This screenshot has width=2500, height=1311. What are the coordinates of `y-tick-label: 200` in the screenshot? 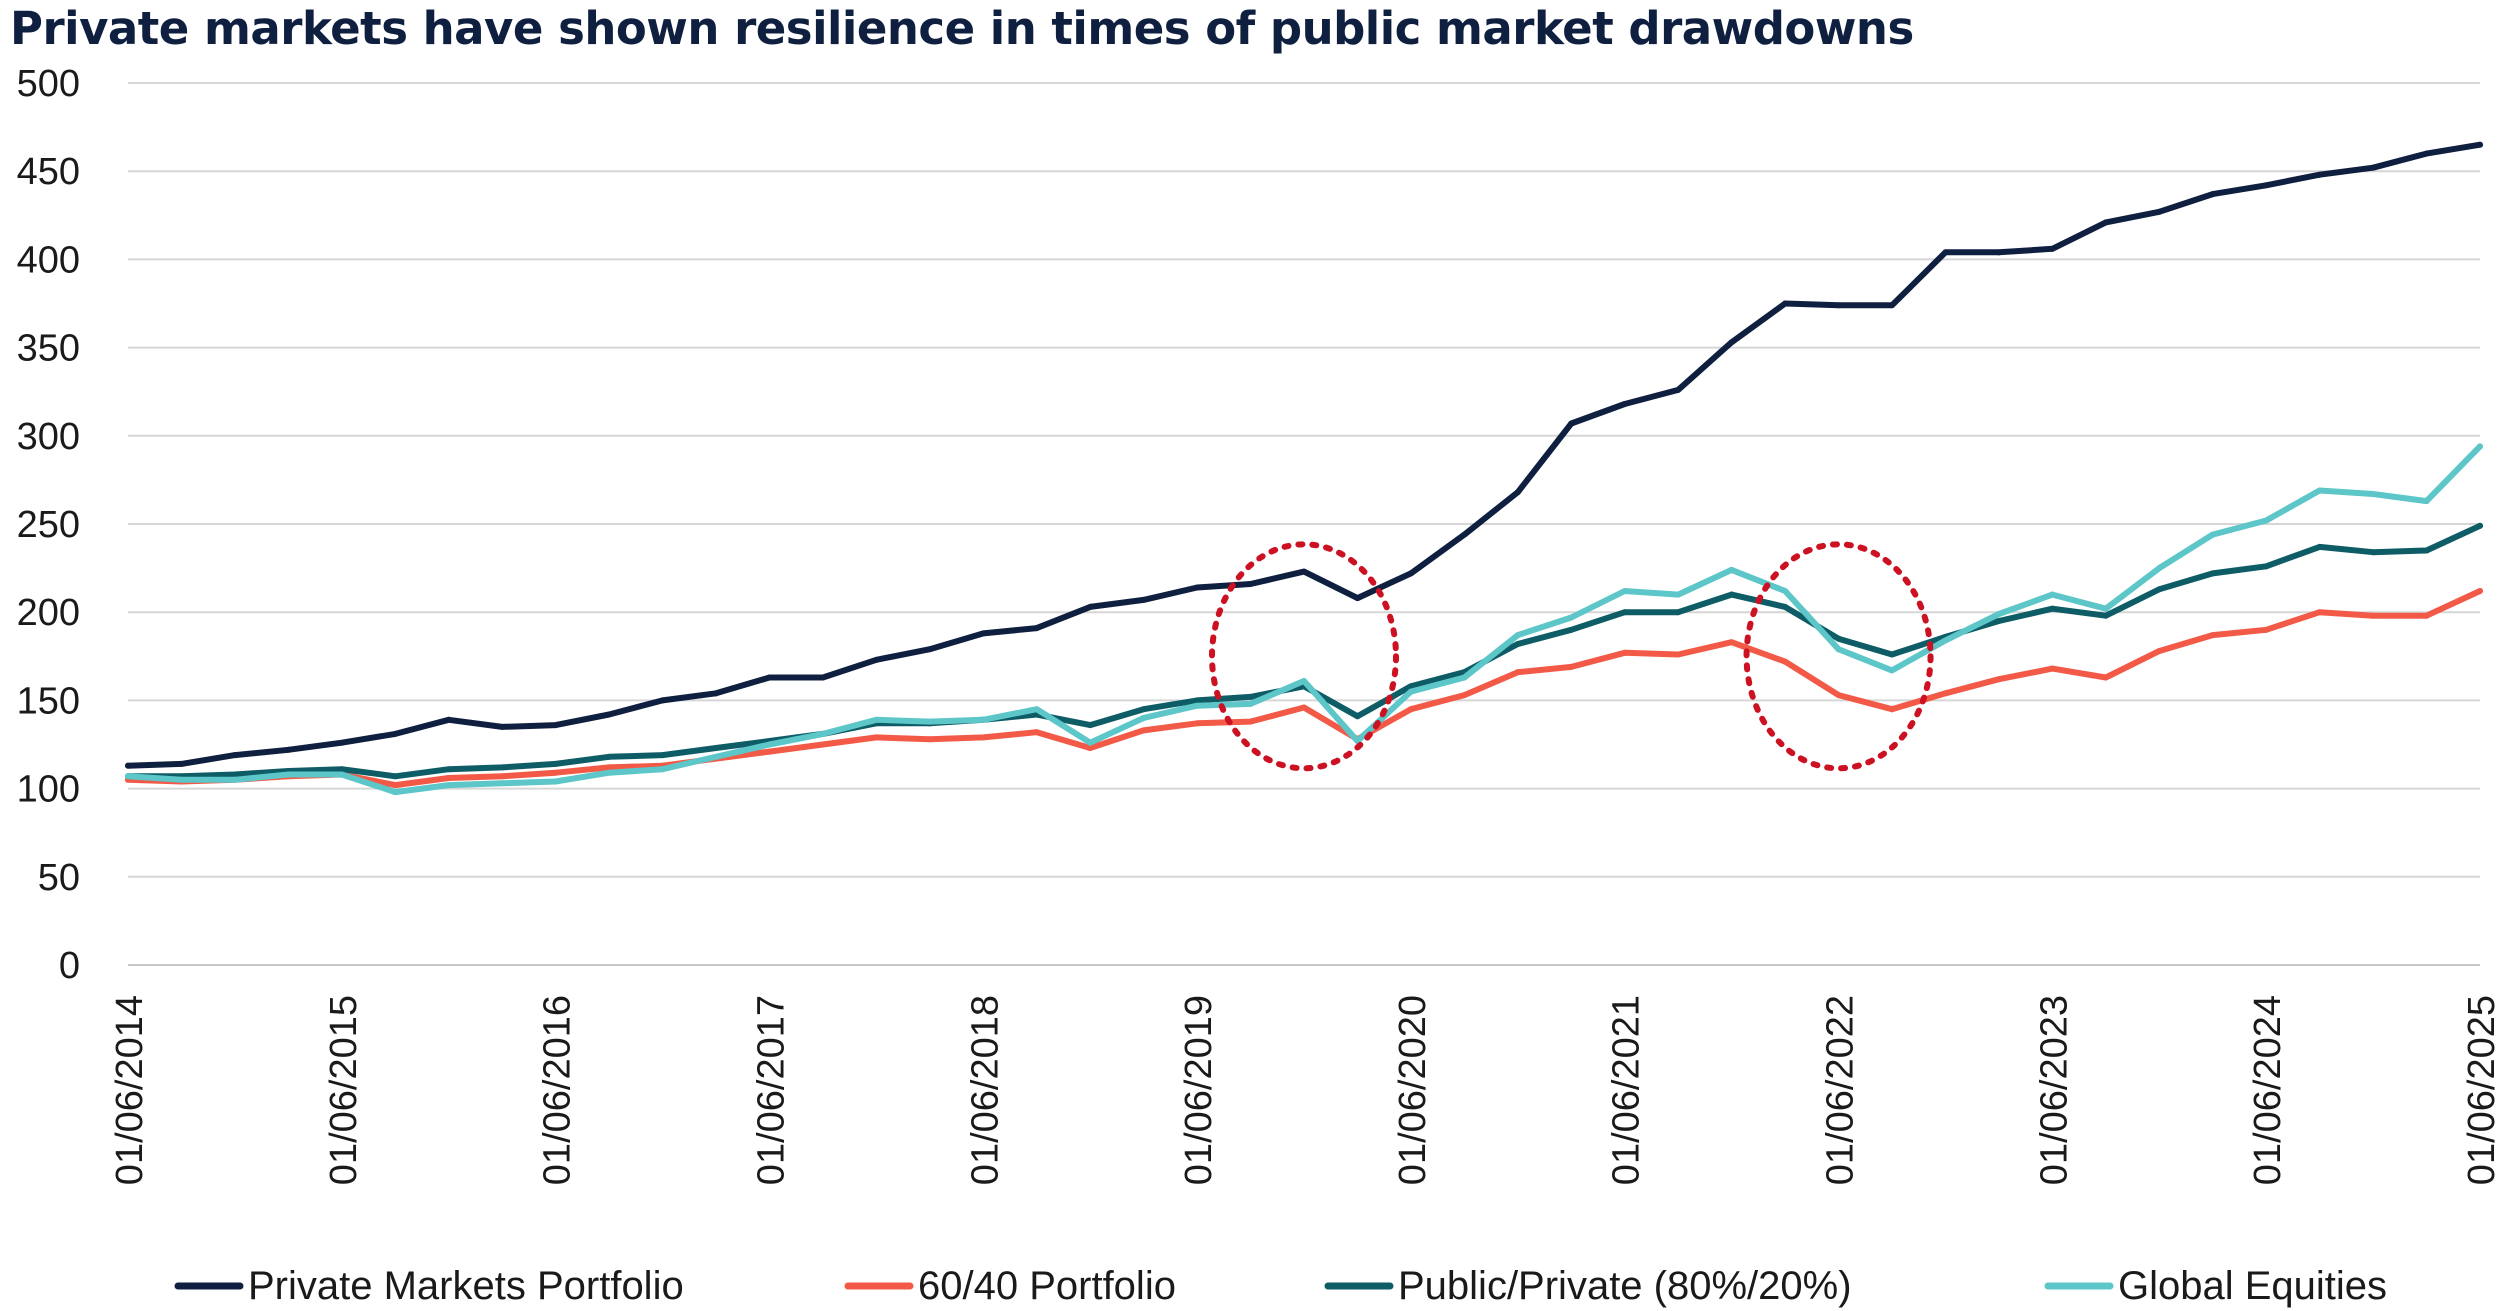 It's located at (48, 613).